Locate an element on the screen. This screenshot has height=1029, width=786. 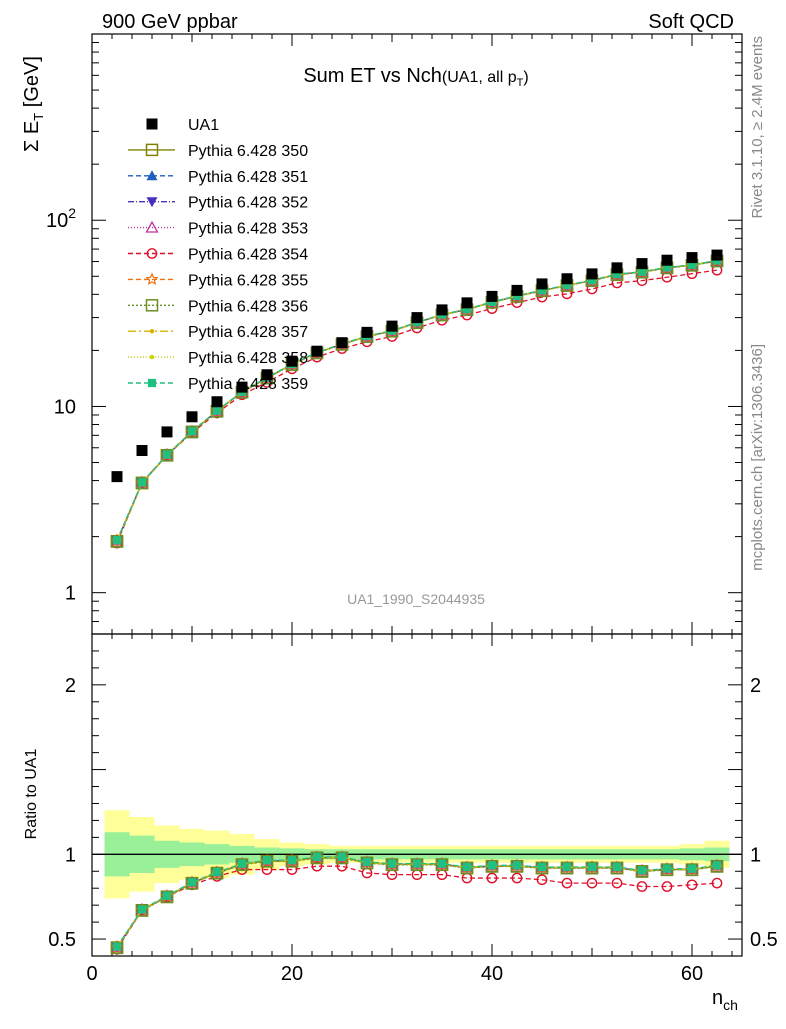
legend-entry-6: Pythia 6.428 356 is located at coordinates (218, 306).